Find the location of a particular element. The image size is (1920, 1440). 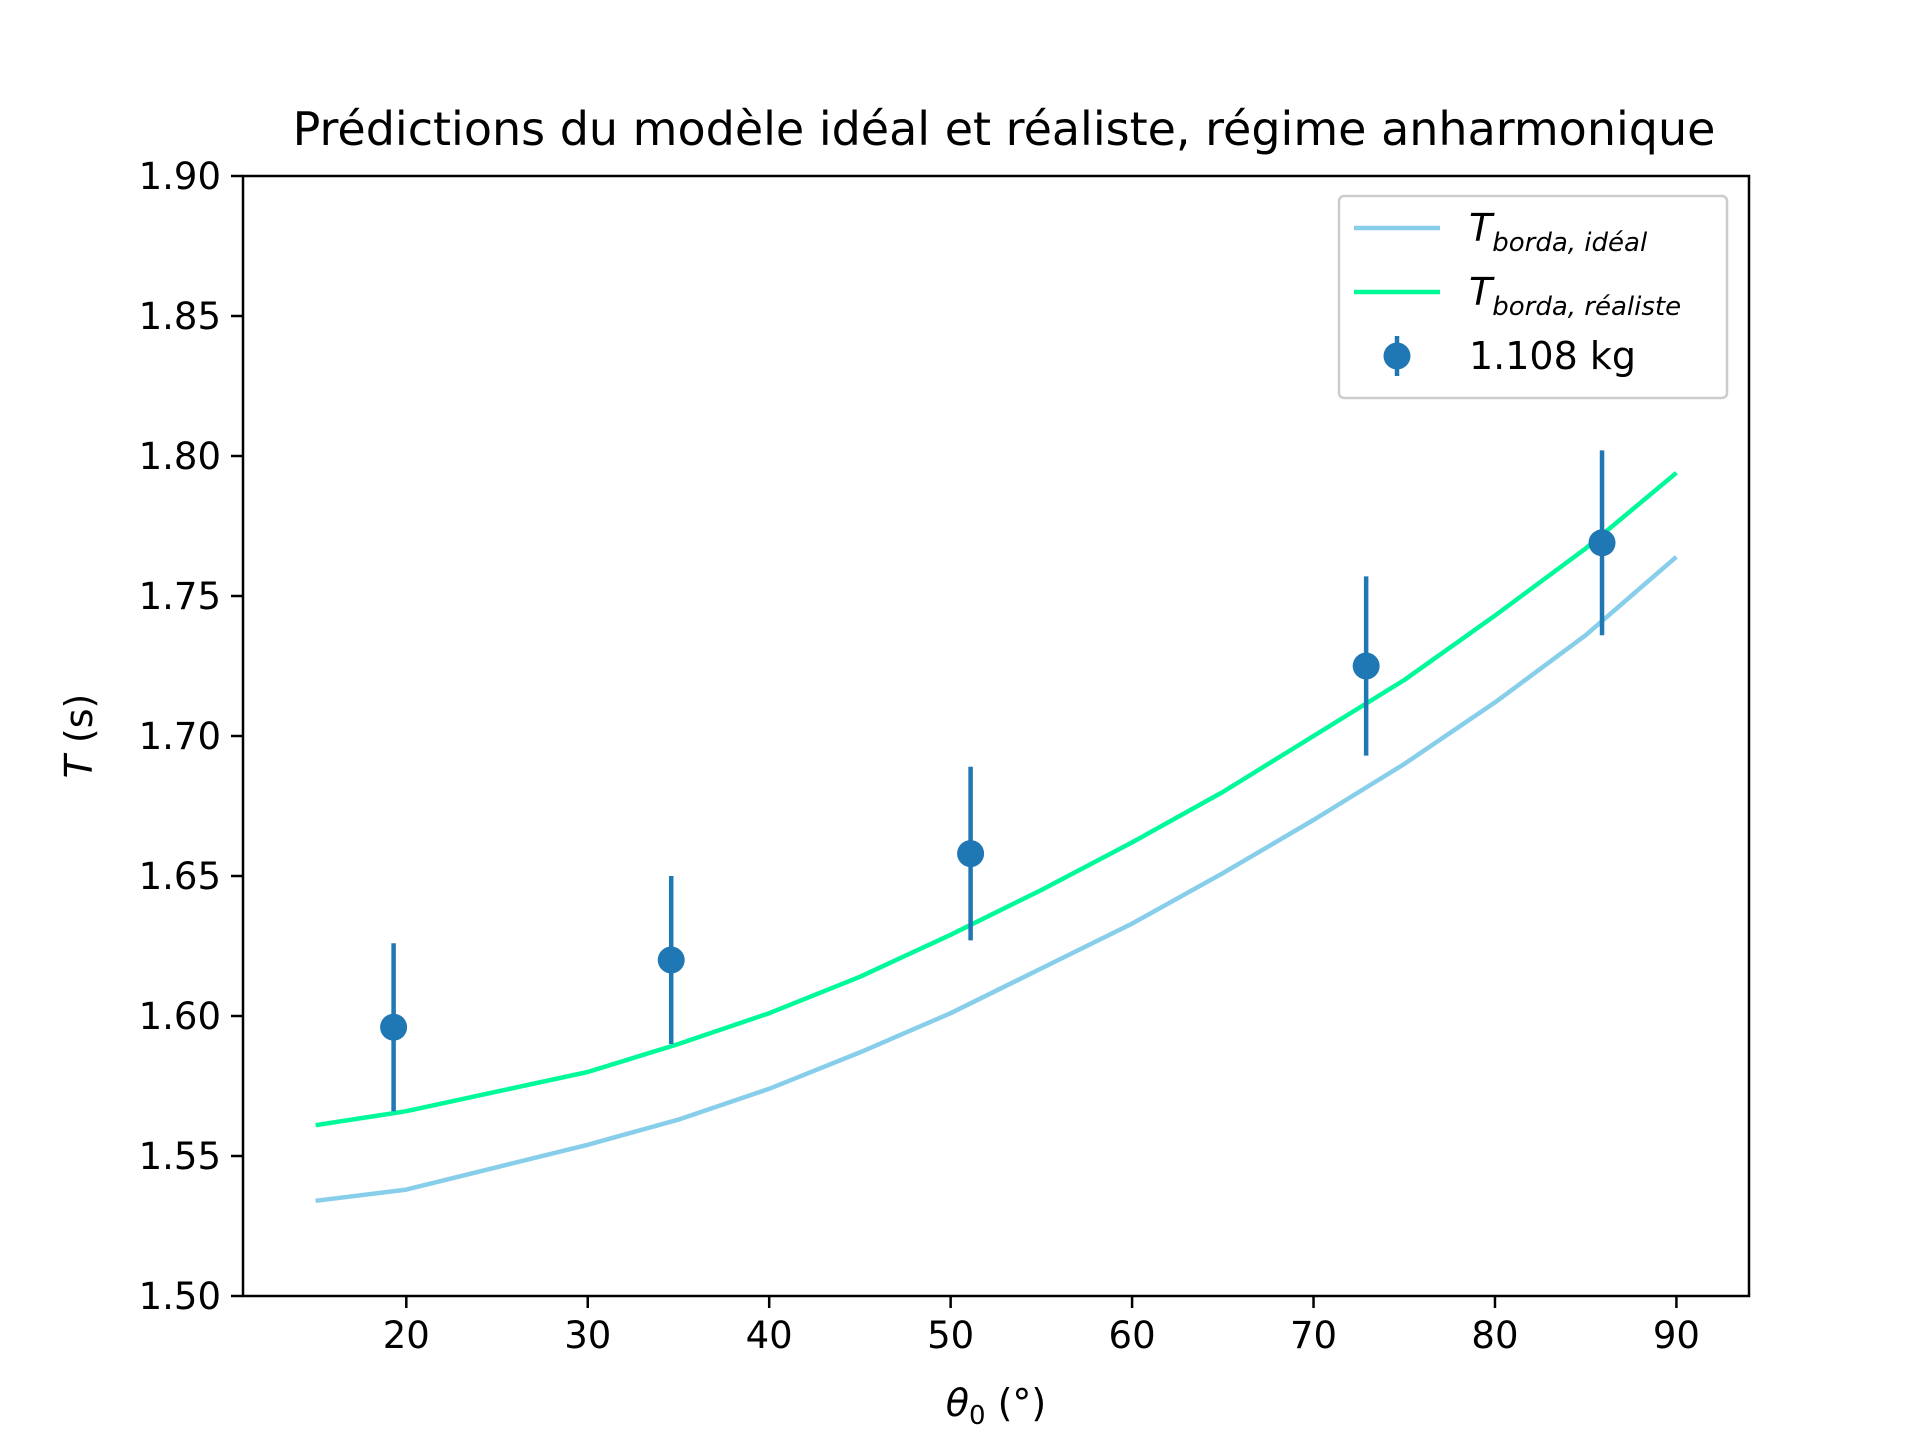

y-tick-label: 1.70 is located at coordinates (180, 736).